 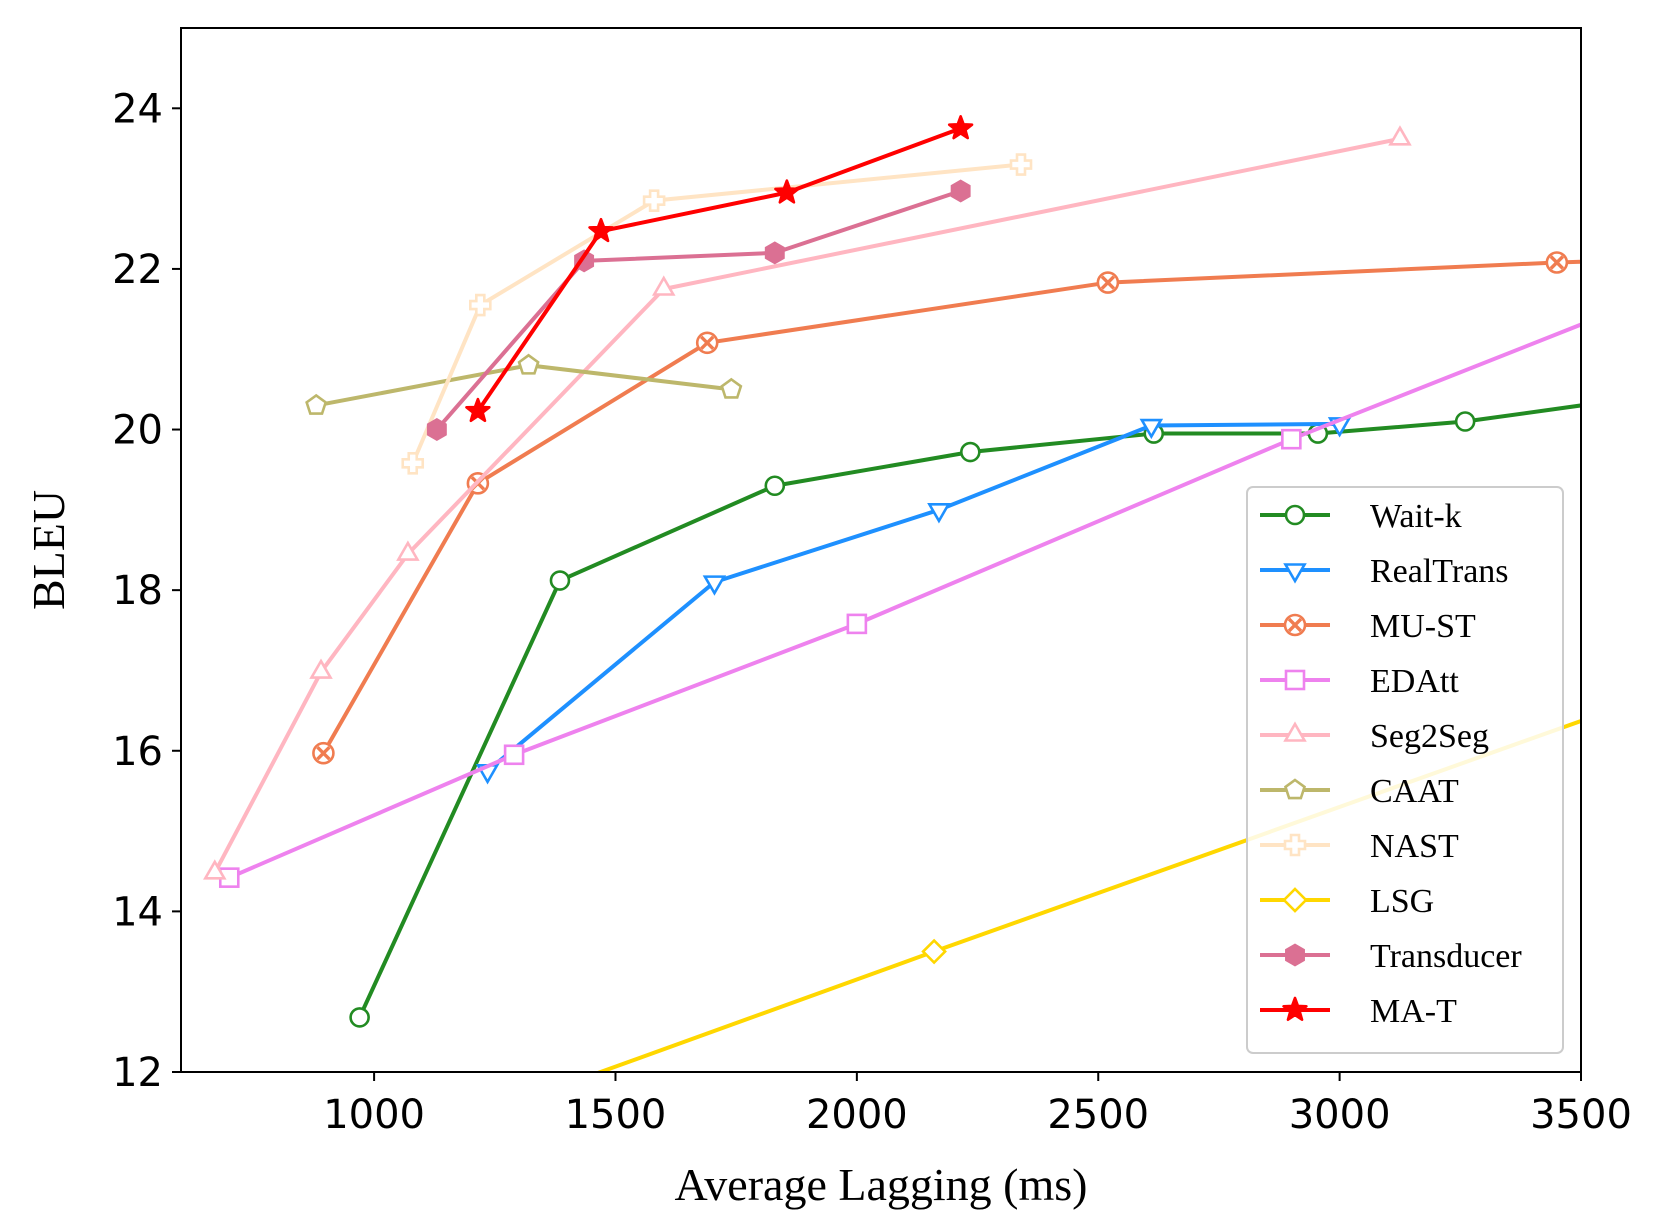 I want to click on legend-marker-transducer, so click(x=1295, y=955).